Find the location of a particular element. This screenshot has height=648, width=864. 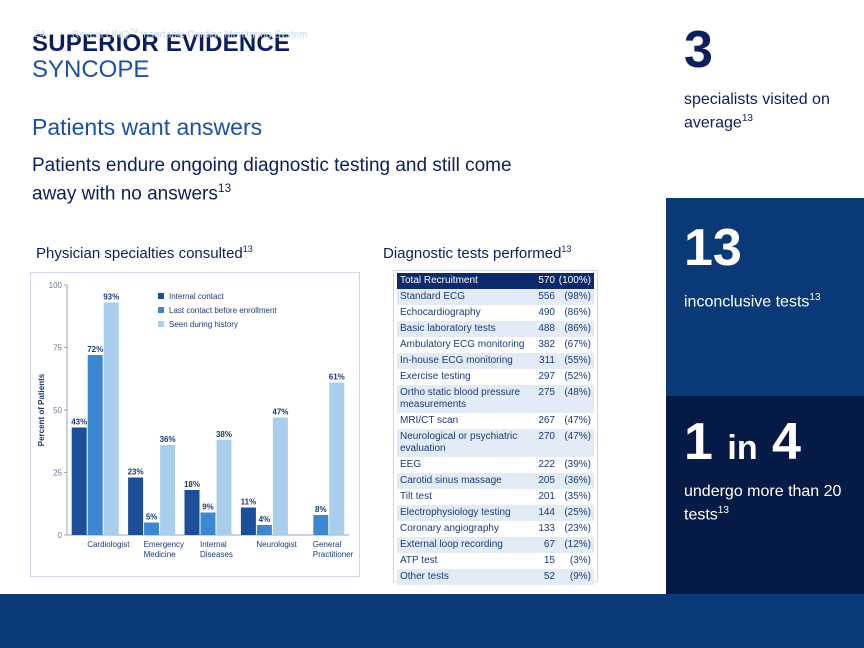

stat-specialists-value: 3 is located at coordinates (698, 50).